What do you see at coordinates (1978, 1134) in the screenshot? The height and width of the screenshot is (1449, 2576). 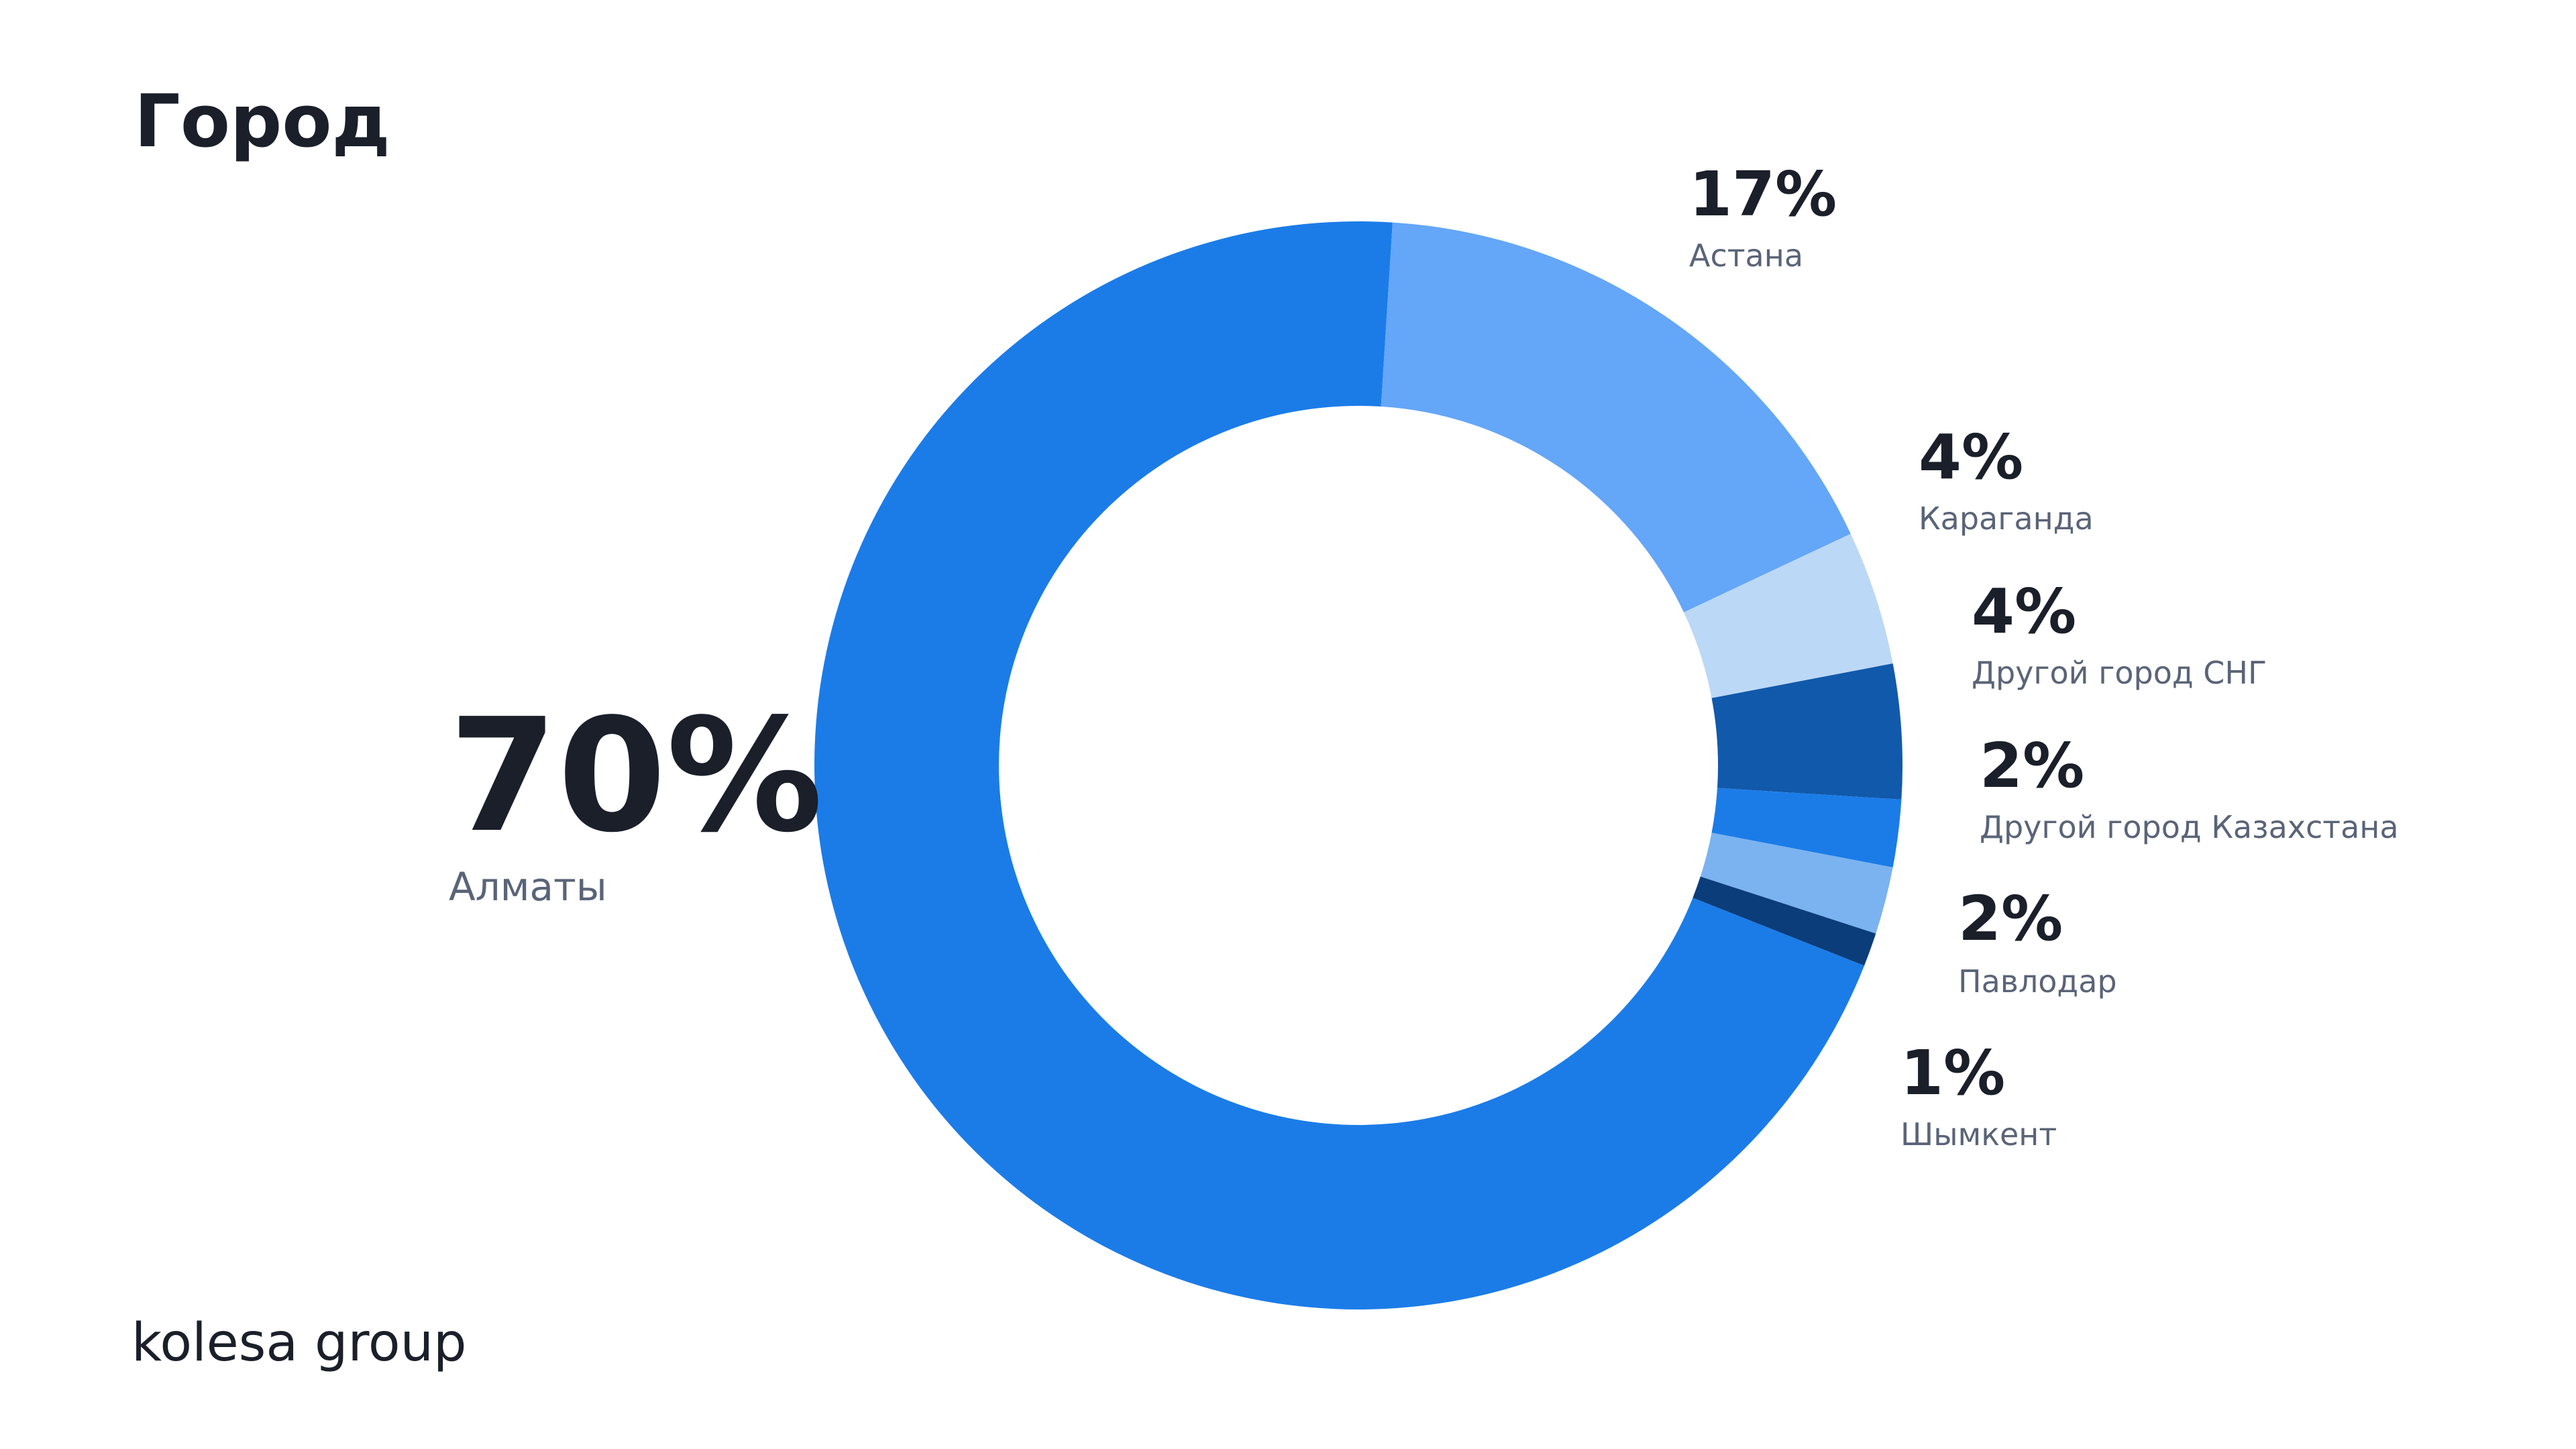 I see `category-label: Шымкент` at bounding box center [1978, 1134].